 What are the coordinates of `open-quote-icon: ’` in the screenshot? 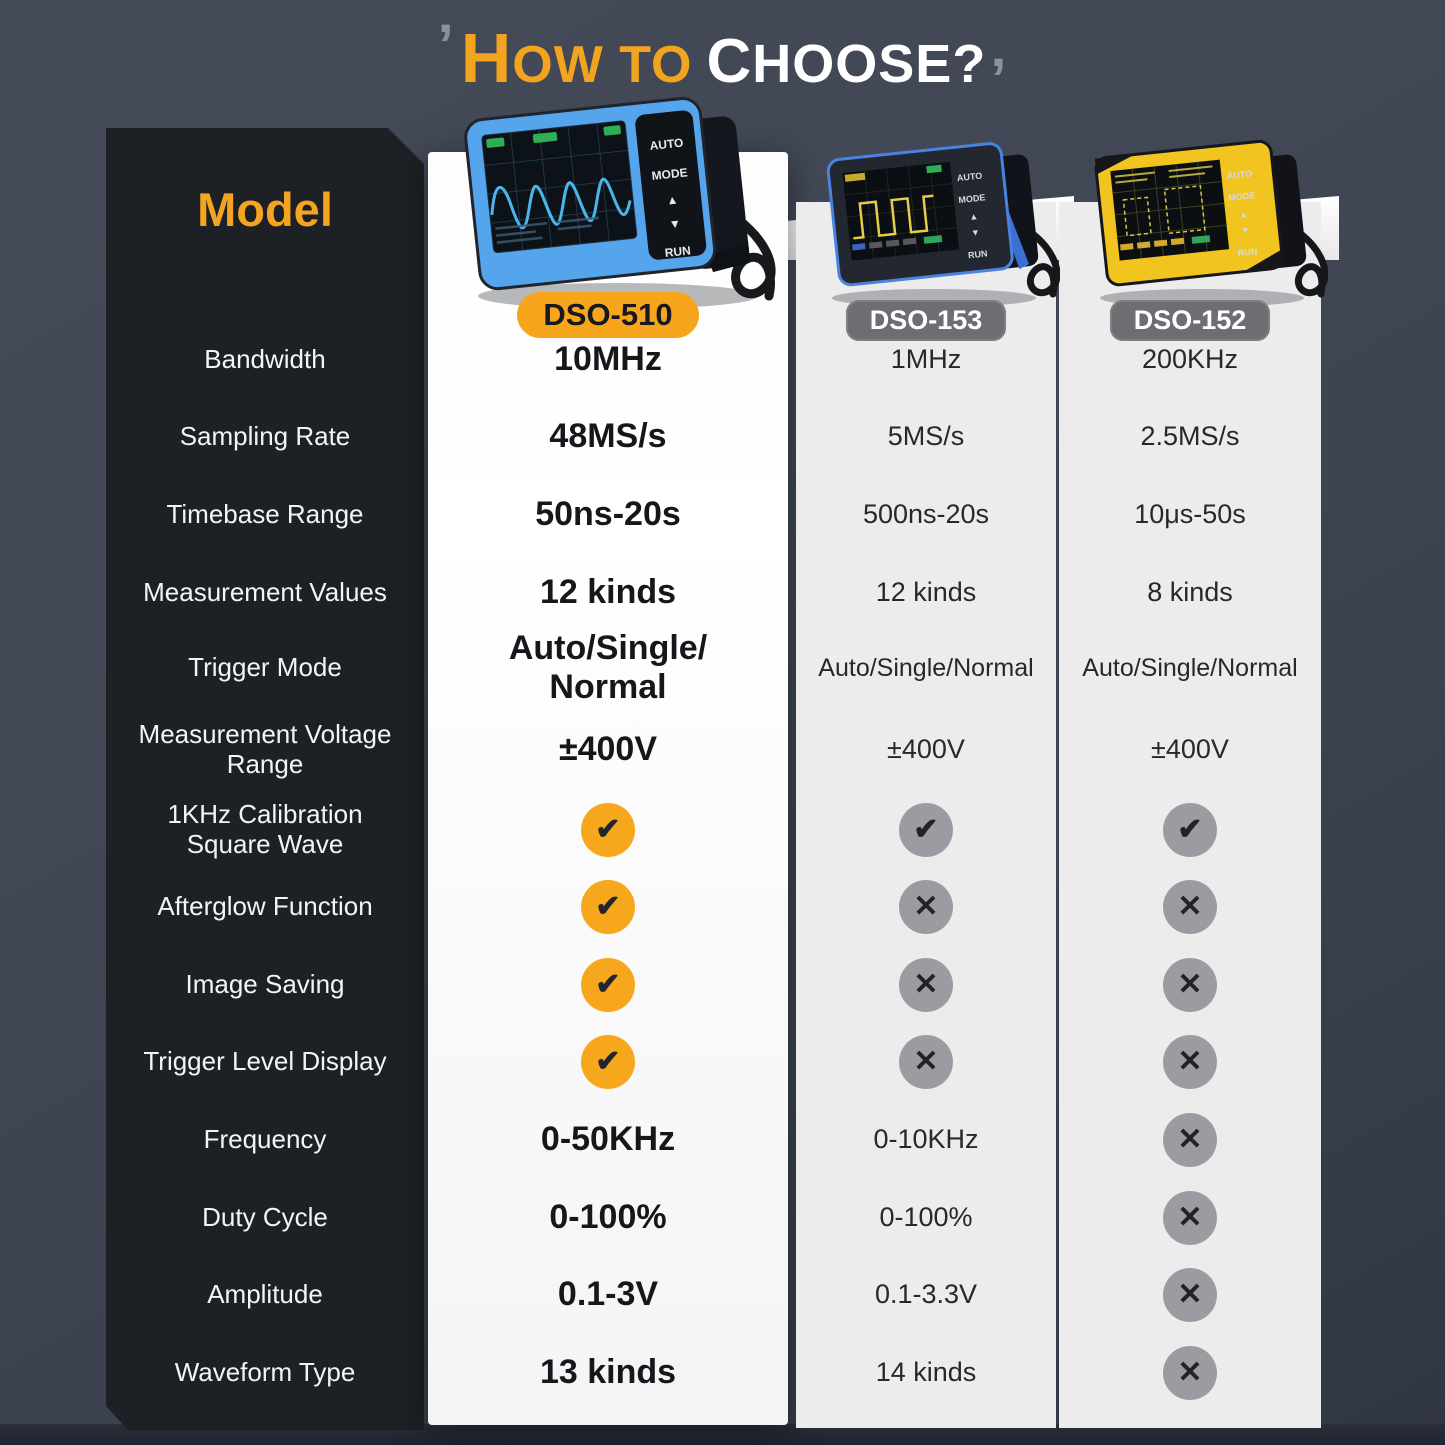 It's located at (446, 45).